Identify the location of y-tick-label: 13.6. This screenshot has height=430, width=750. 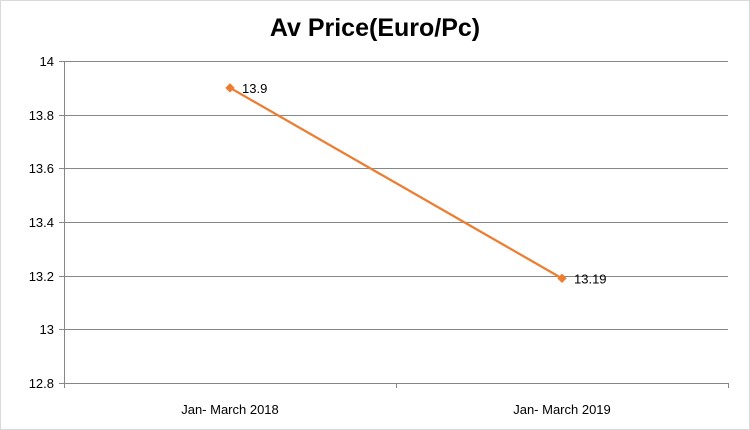
(41, 168).